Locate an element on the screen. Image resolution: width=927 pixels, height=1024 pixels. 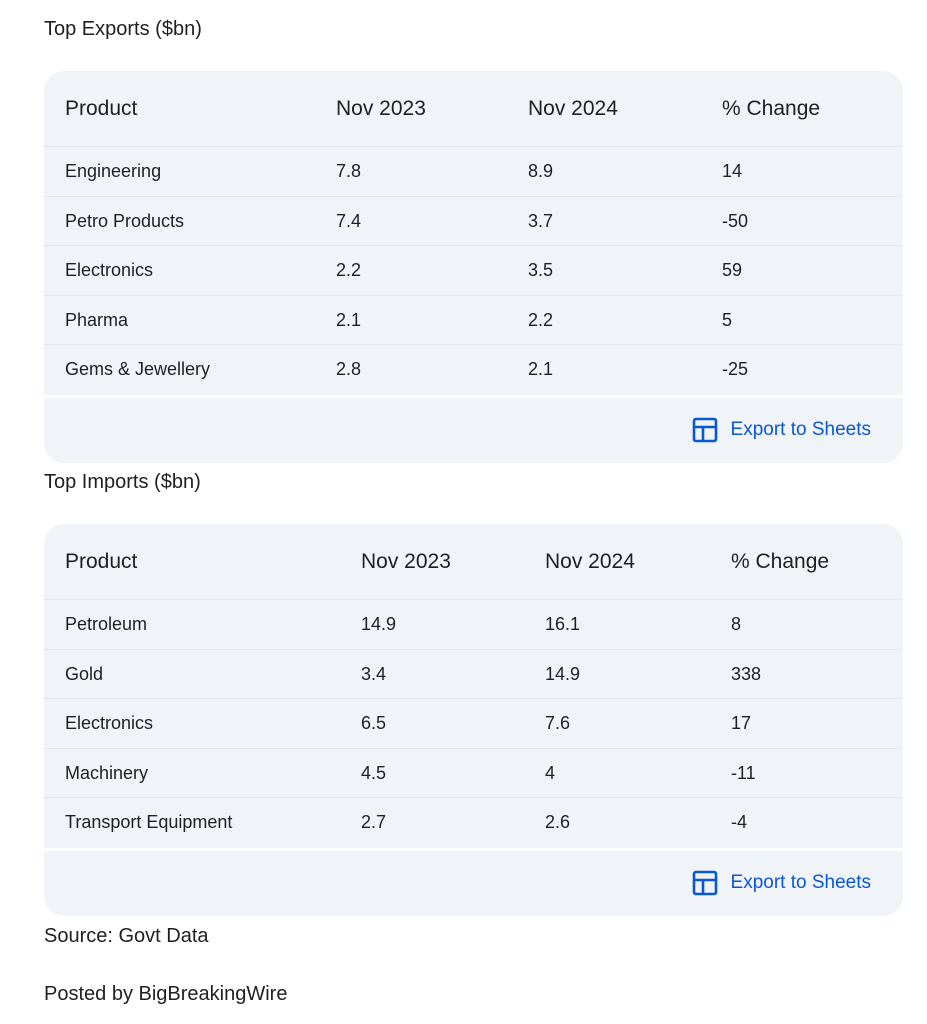
table-cell: 17 is located at coordinates (741, 723).